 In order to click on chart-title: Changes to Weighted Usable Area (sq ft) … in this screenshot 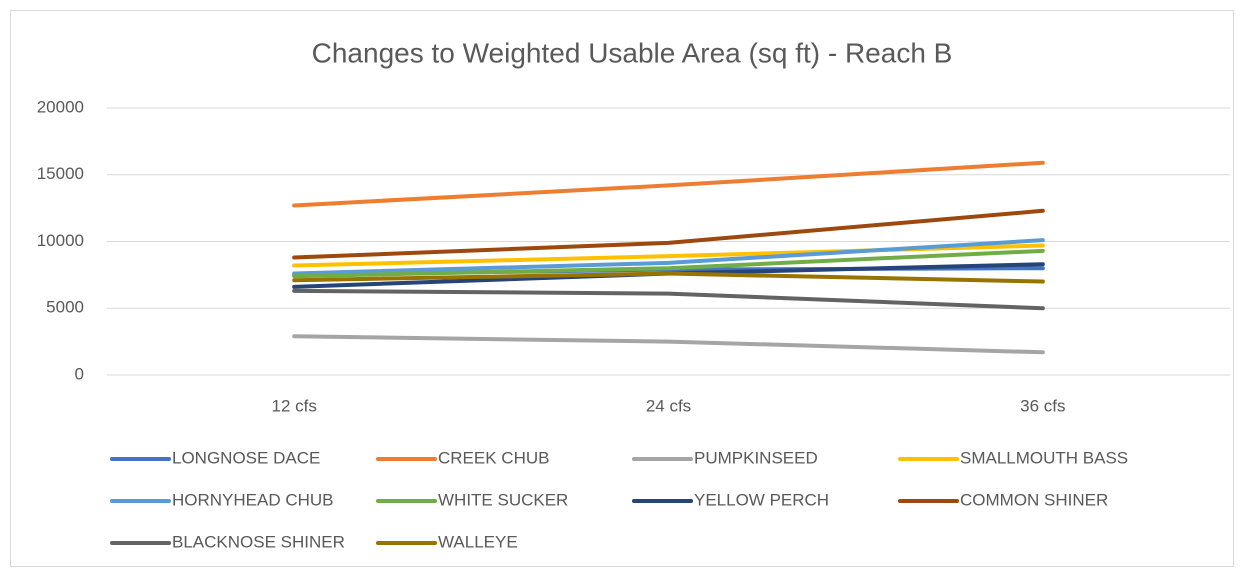, I will do `click(632, 52)`.